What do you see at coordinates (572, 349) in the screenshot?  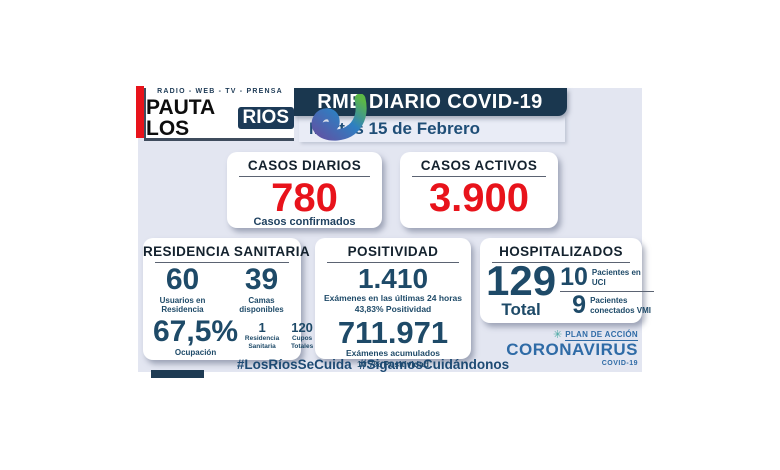 I see `action-plan-name: CORONAVIRUS` at bounding box center [572, 349].